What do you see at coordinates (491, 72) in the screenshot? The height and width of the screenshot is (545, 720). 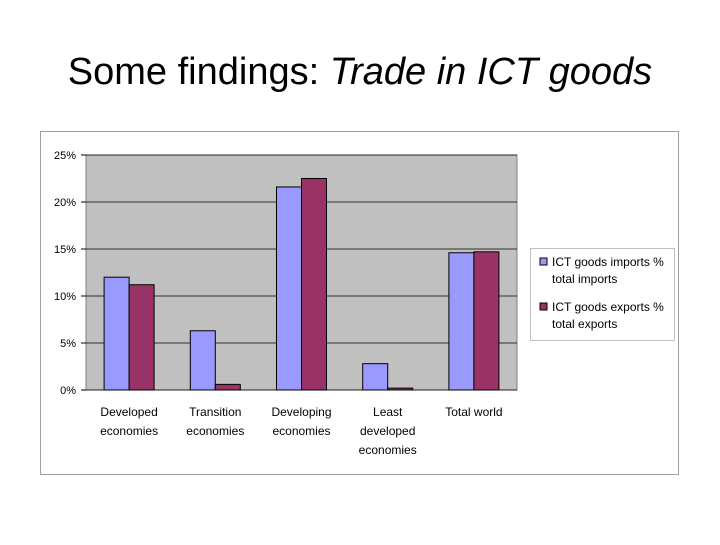 I see `title-italic: Trade in ICT goods` at bounding box center [491, 72].